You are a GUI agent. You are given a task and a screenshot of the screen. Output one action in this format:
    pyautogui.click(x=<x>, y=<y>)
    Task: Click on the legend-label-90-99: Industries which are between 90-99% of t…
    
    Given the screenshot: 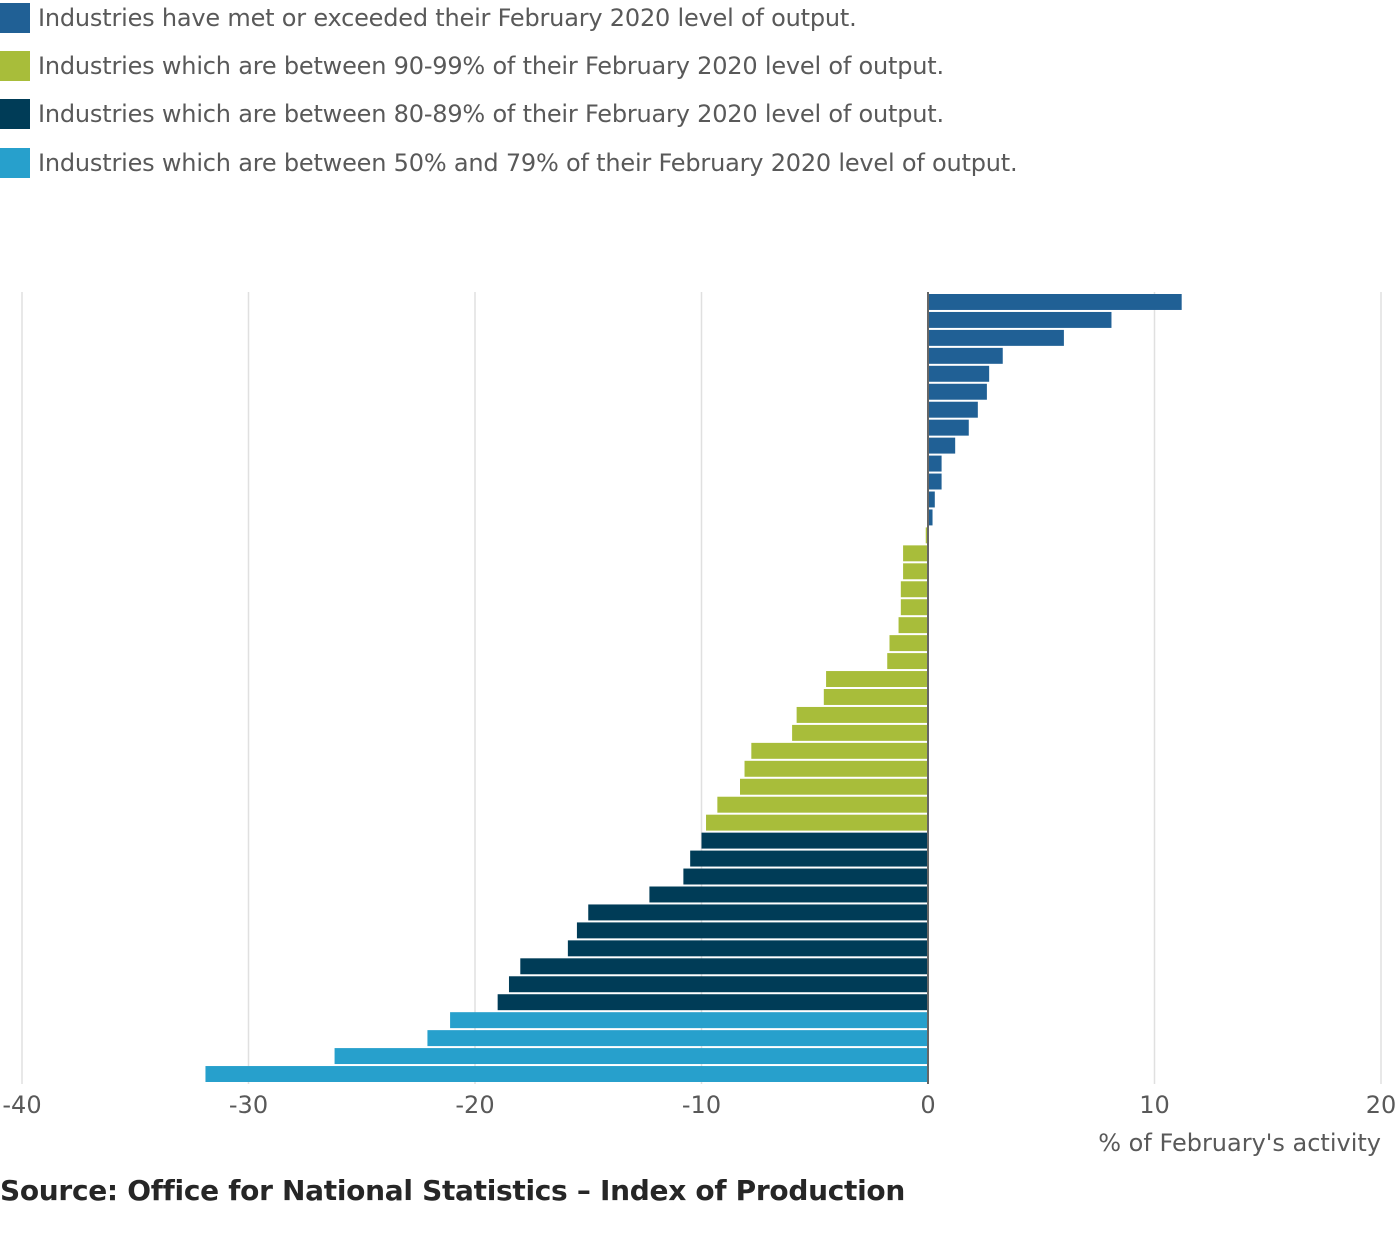 What is the action you would take?
    pyautogui.click(x=491, y=66)
    